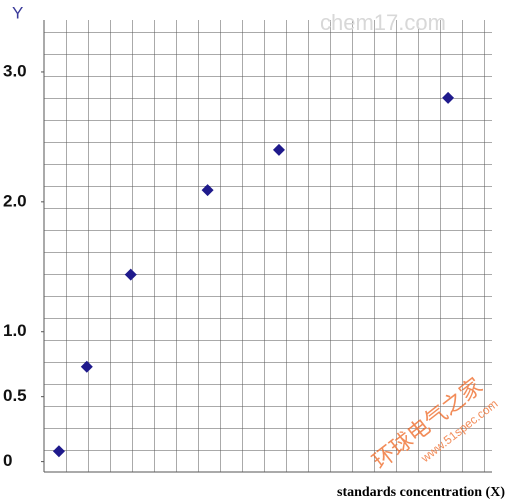  Describe the element at coordinates (15, 330) in the screenshot. I see `y-tick-label: 1.0` at that location.